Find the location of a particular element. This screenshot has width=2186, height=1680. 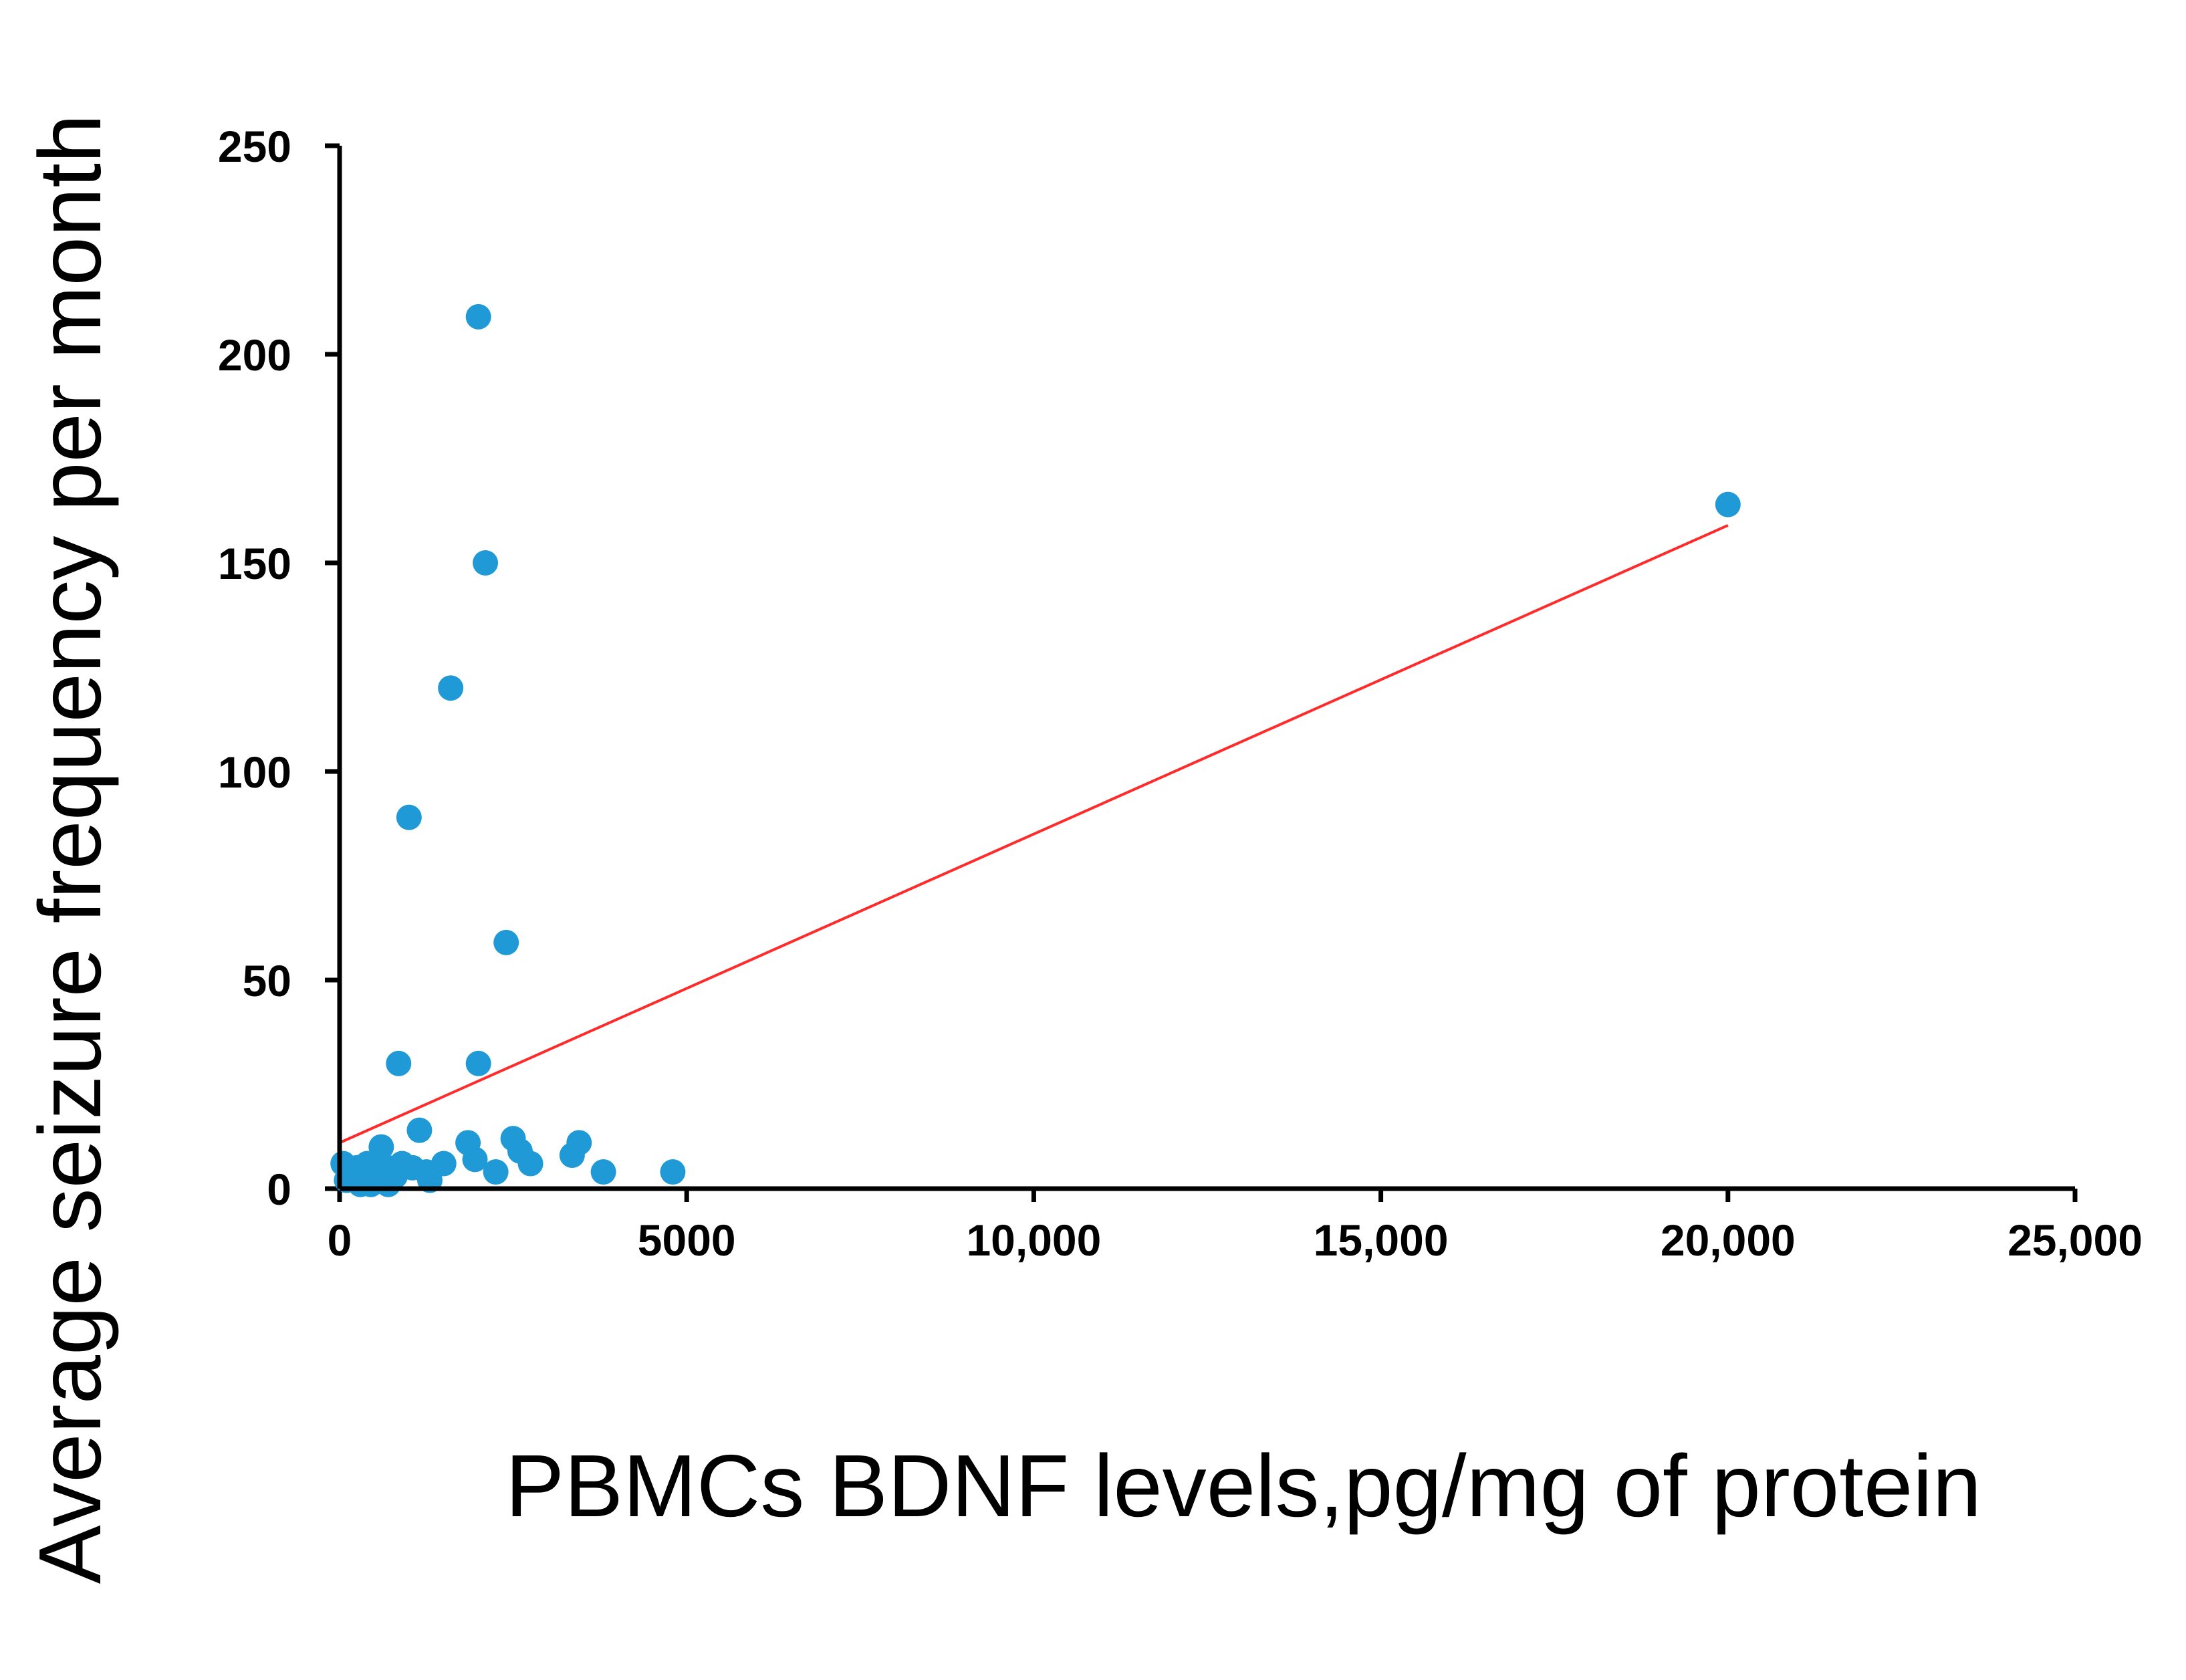

y-tick-label: 100 is located at coordinates (254, 772).